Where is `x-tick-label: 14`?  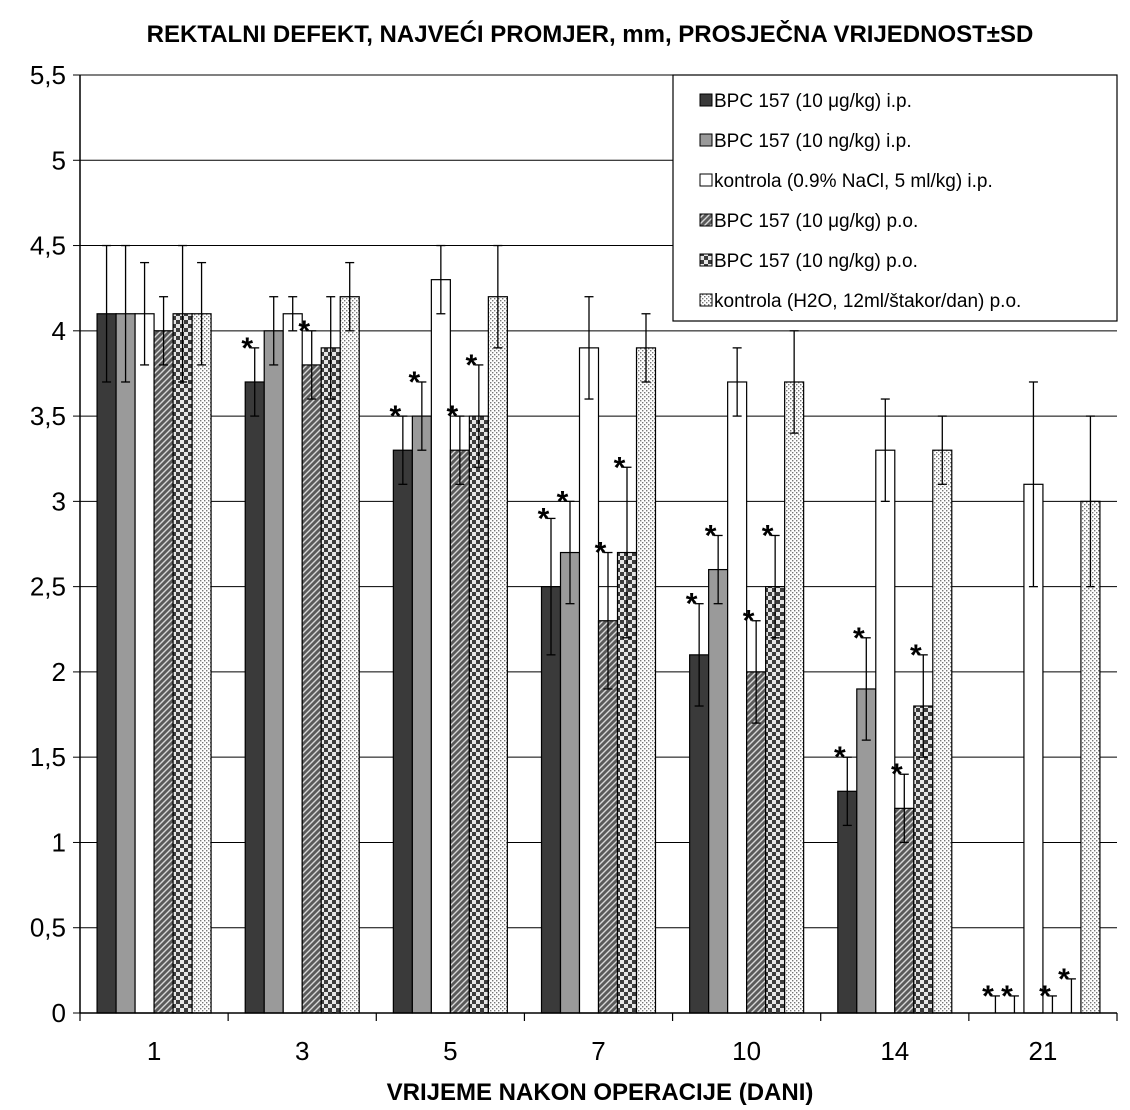 x-tick-label: 14 is located at coordinates (894, 1051).